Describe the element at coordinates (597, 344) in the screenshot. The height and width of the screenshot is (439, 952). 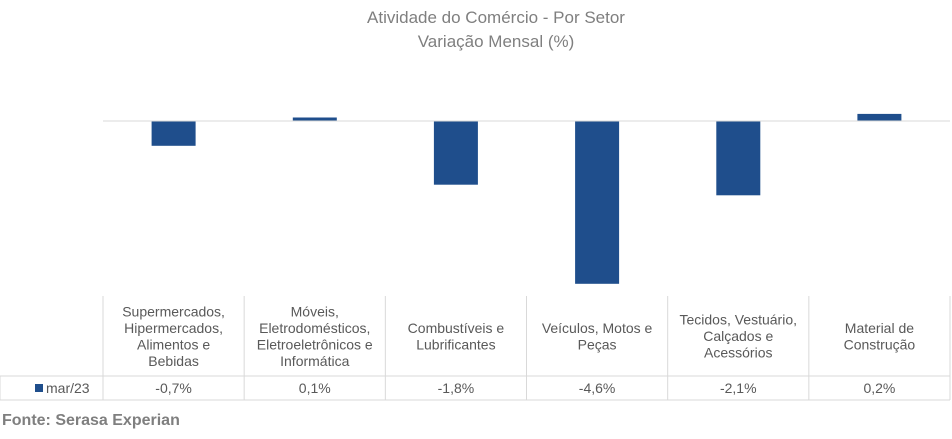
I see `category-label-line: Peças` at that location.